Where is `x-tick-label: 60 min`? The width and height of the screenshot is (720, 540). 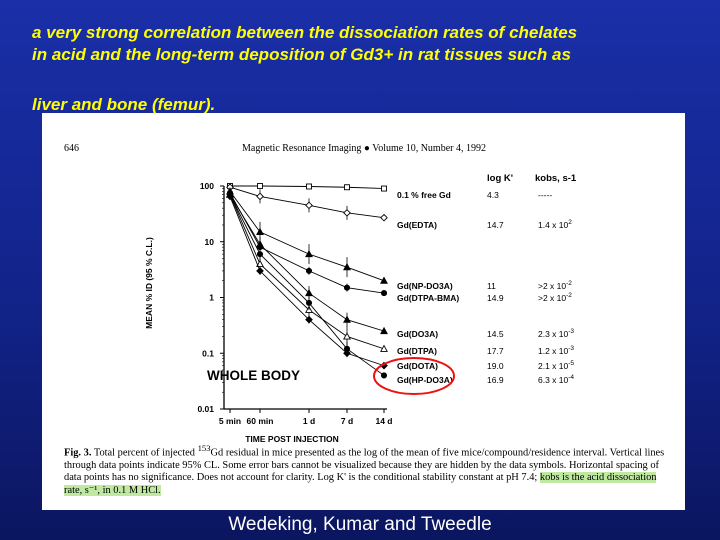
x-tick-label: 60 min is located at coordinates (260, 421).